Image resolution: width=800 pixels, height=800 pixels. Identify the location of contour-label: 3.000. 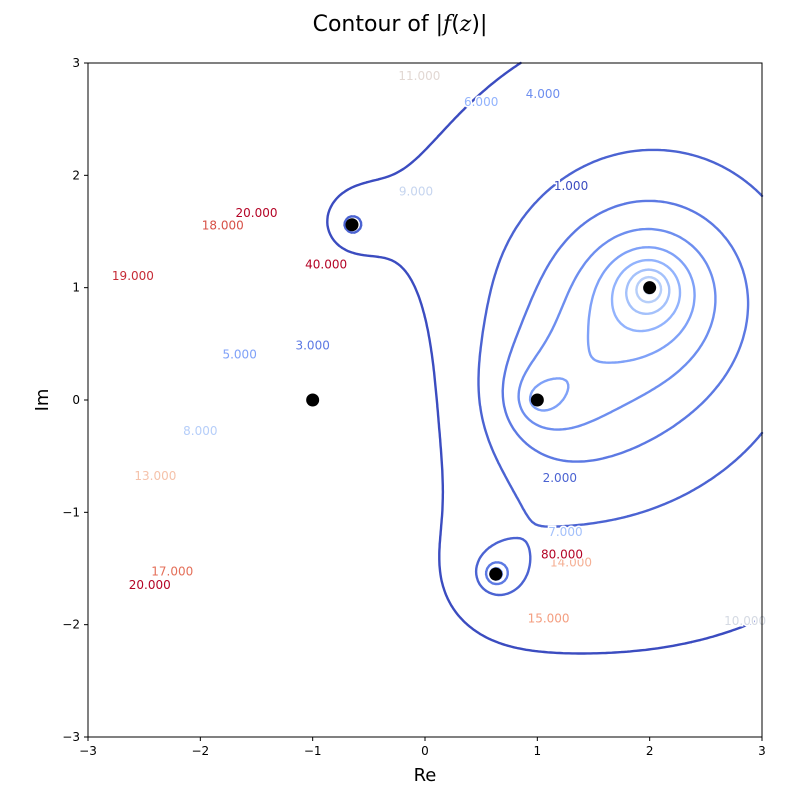
(312, 346).